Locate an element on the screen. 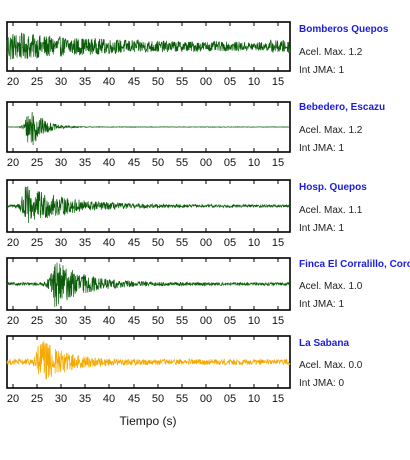 This screenshot has height=460, width=410. station-name: La Sabana is located at coordinates (324, 343).